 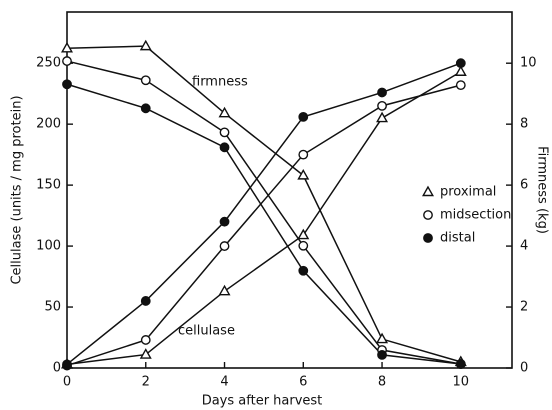 What do you see at coordinates (303, 382) in the screenshot?
I see `x-tick-label: 6` at bounding box center [303, 382].